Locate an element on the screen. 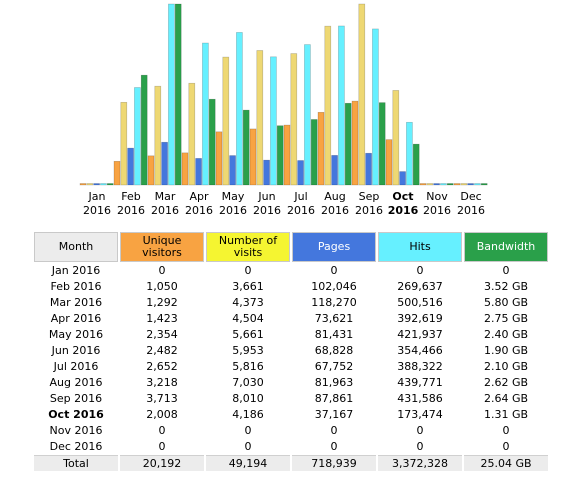 This screenshot has width=571, height=499. hits-cell: 392,619 is located at coordinates (420, 318).